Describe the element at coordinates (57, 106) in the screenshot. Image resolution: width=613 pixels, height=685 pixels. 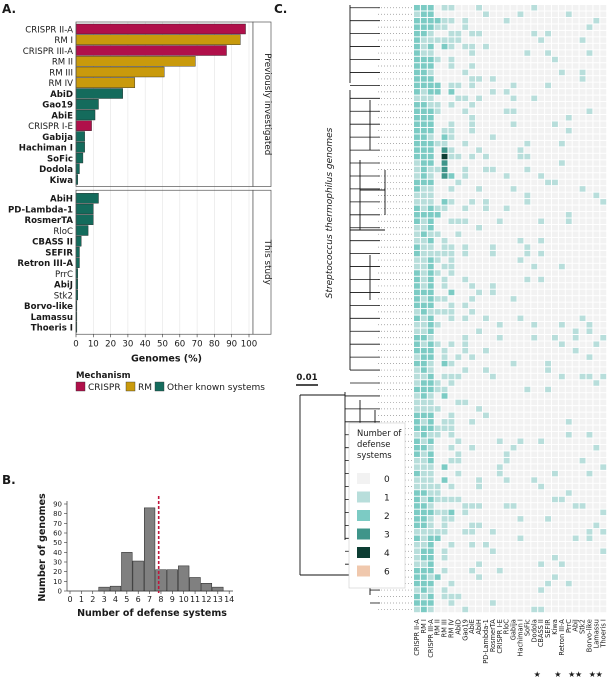
I see `bar-label: Gao19` at that location.